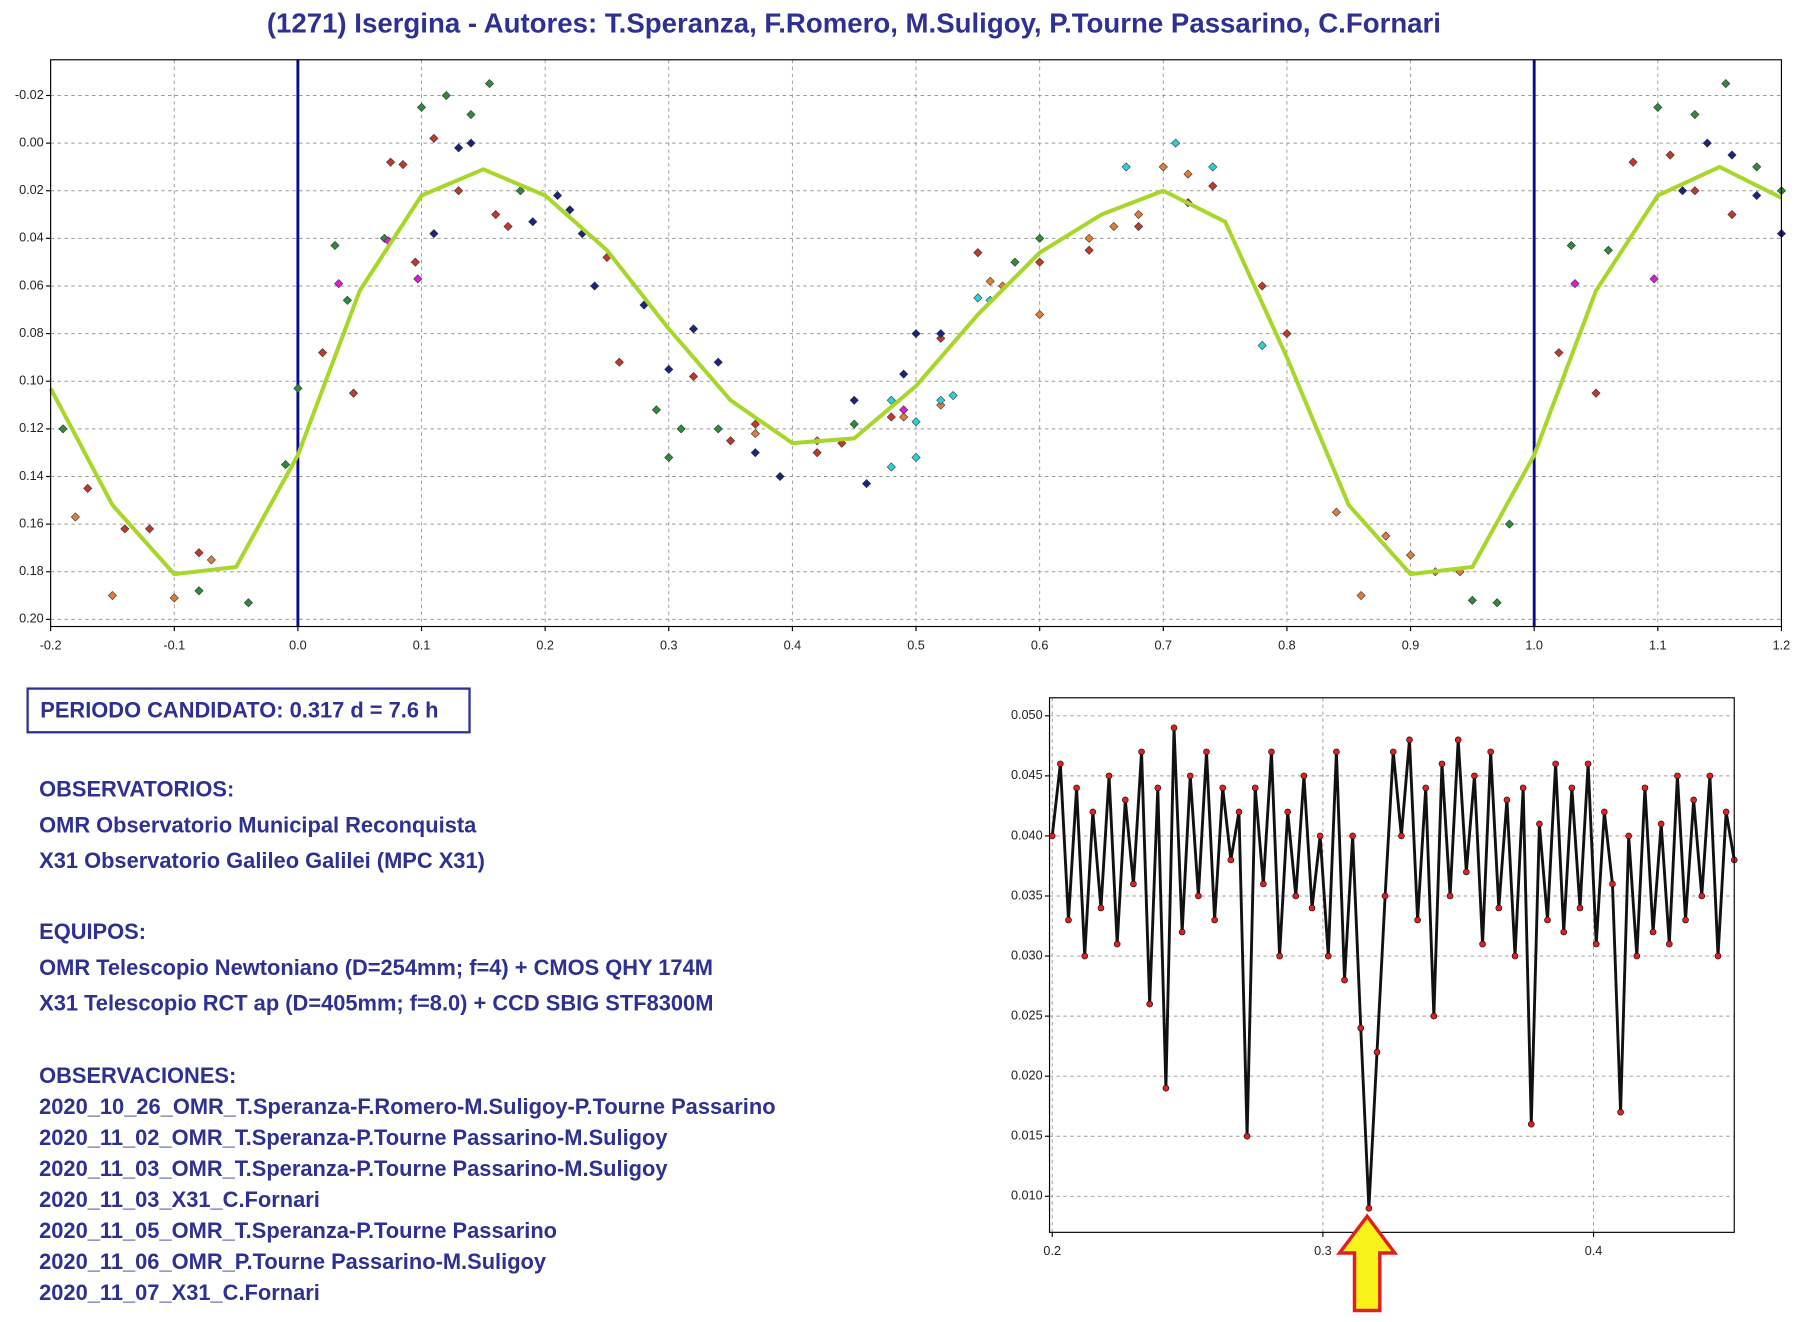 The height and width of the screenshot is (1322, 1801). Describe the element at coordinates (1287, 645) in the screenshot. I see `x-tick-label: 0.8` at that location.